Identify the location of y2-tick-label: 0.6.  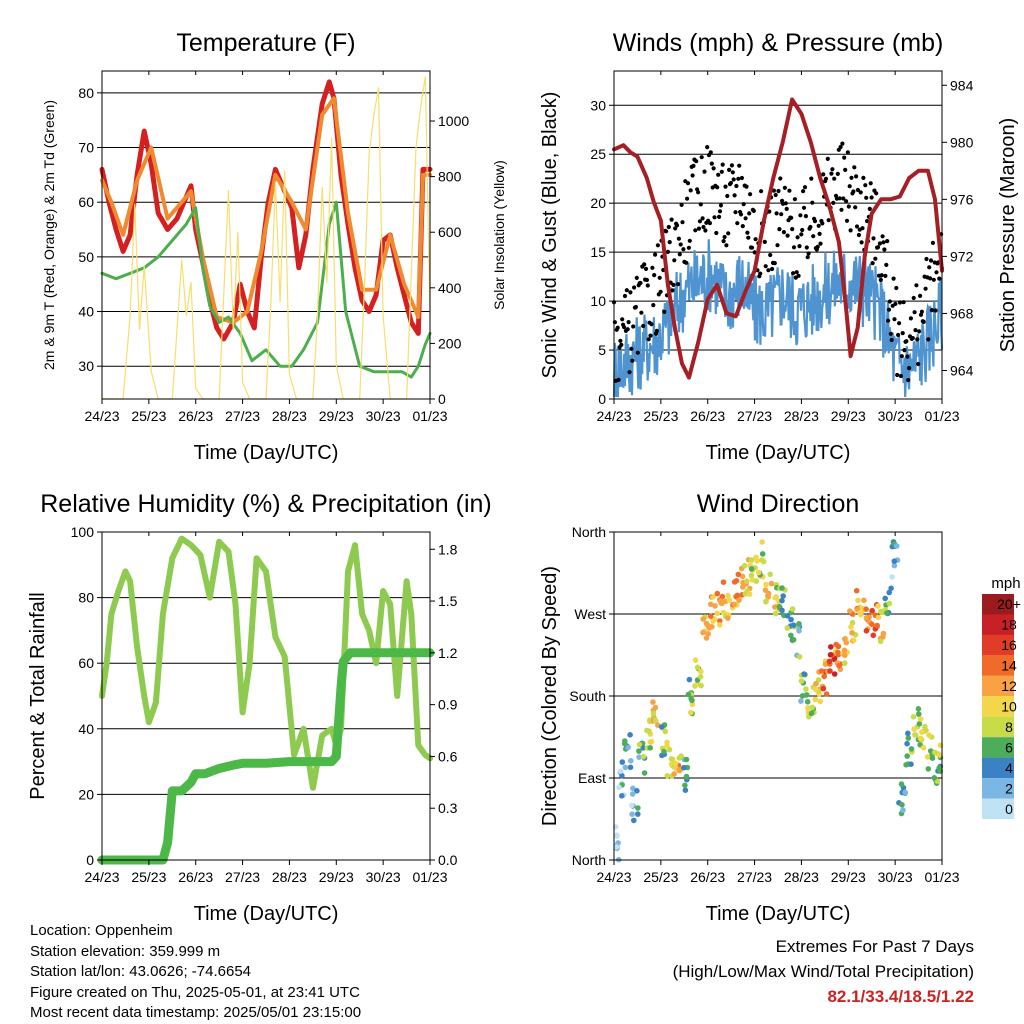
(448, 756).